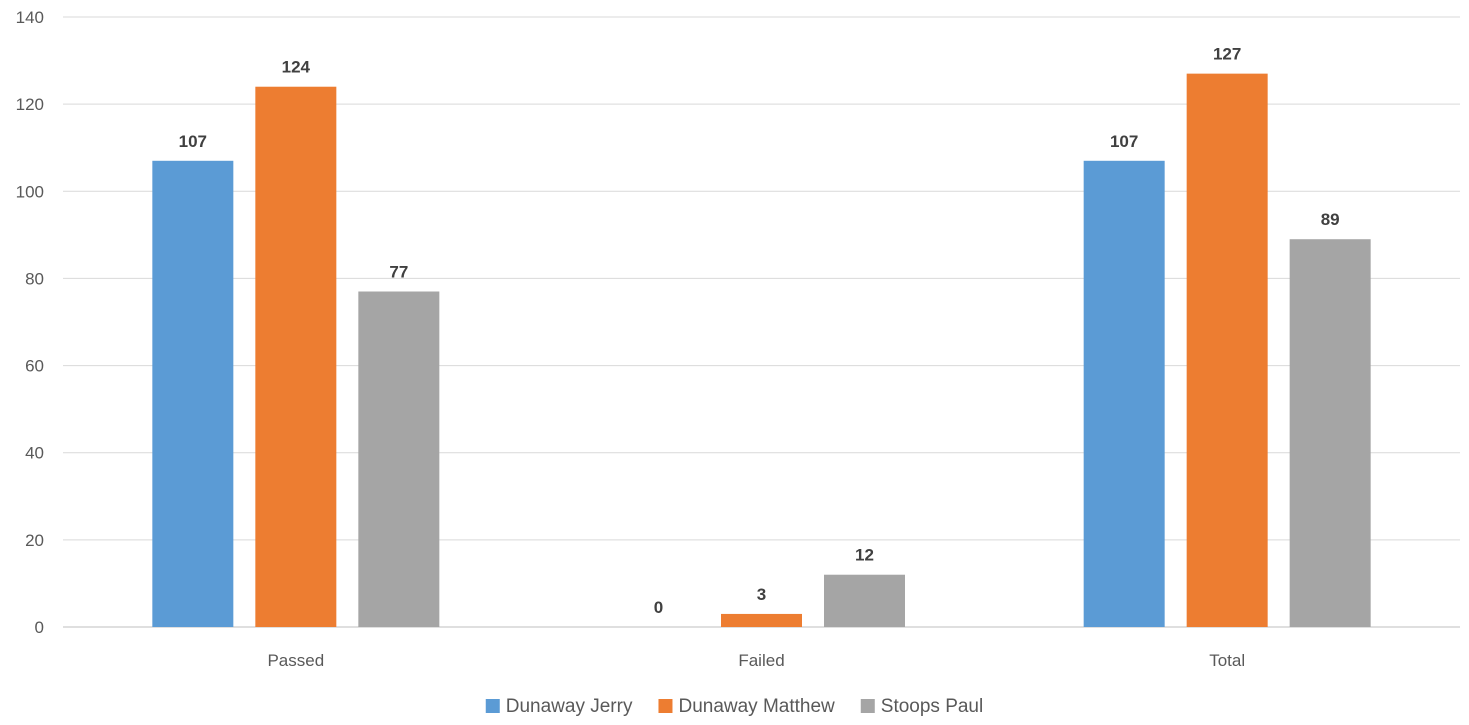  Describe the element at coordinates (295, 660) in the screenshot. I see `category-label-passed: Passed` at that location.